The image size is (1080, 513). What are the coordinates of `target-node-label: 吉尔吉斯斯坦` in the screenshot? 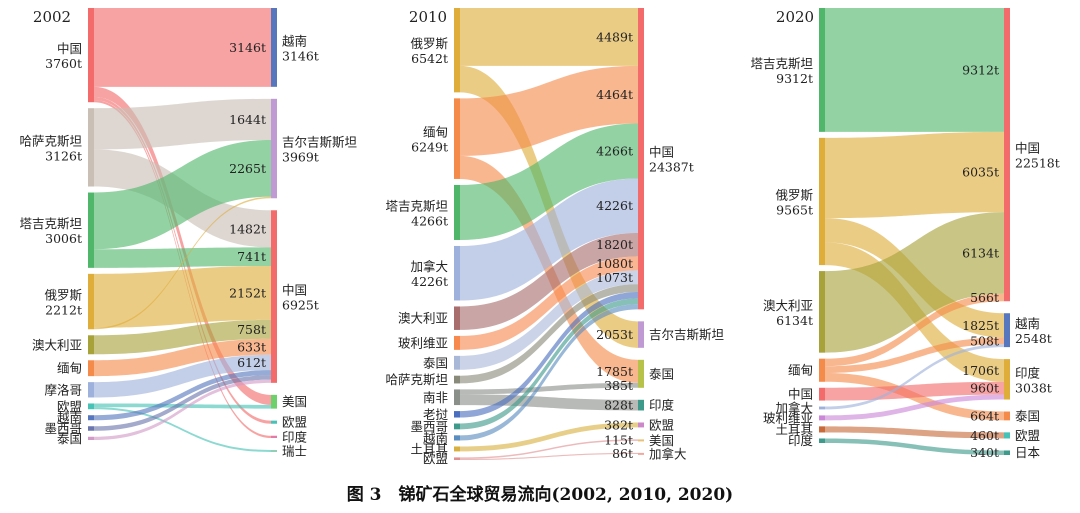 It's located at (686, 334).